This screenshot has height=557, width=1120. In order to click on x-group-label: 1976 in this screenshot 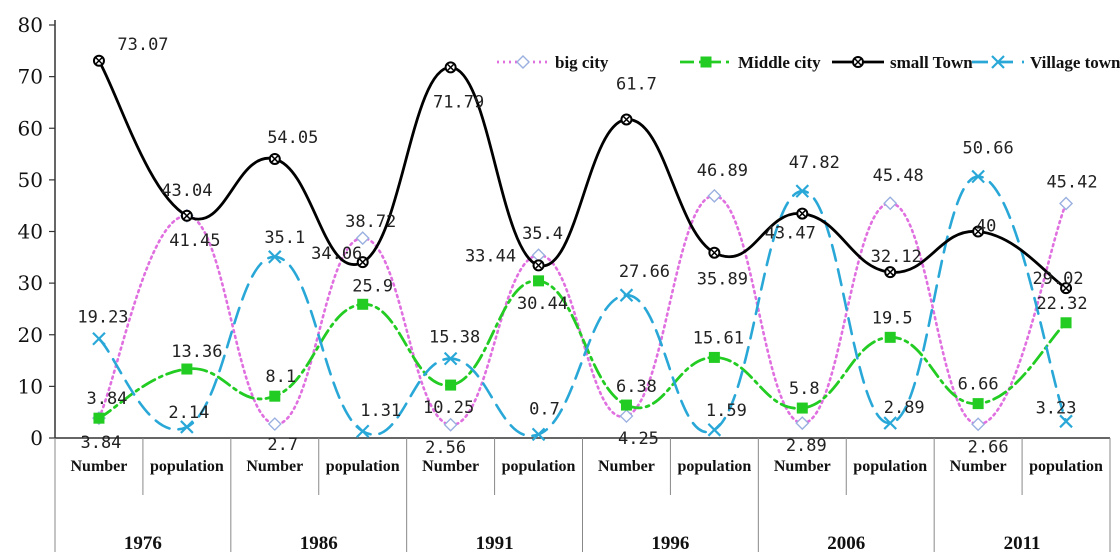, I will do `click(143, 543)`.